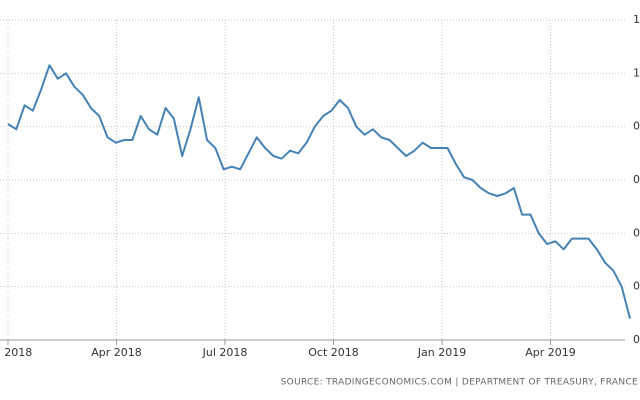 Image resolution: width=640 pixels, height=400 pixels. What do you see at coordinates (116, 352) in the screenshot?
I see `x-tick-label: Apr 2018` at bounding box center [116, 352].